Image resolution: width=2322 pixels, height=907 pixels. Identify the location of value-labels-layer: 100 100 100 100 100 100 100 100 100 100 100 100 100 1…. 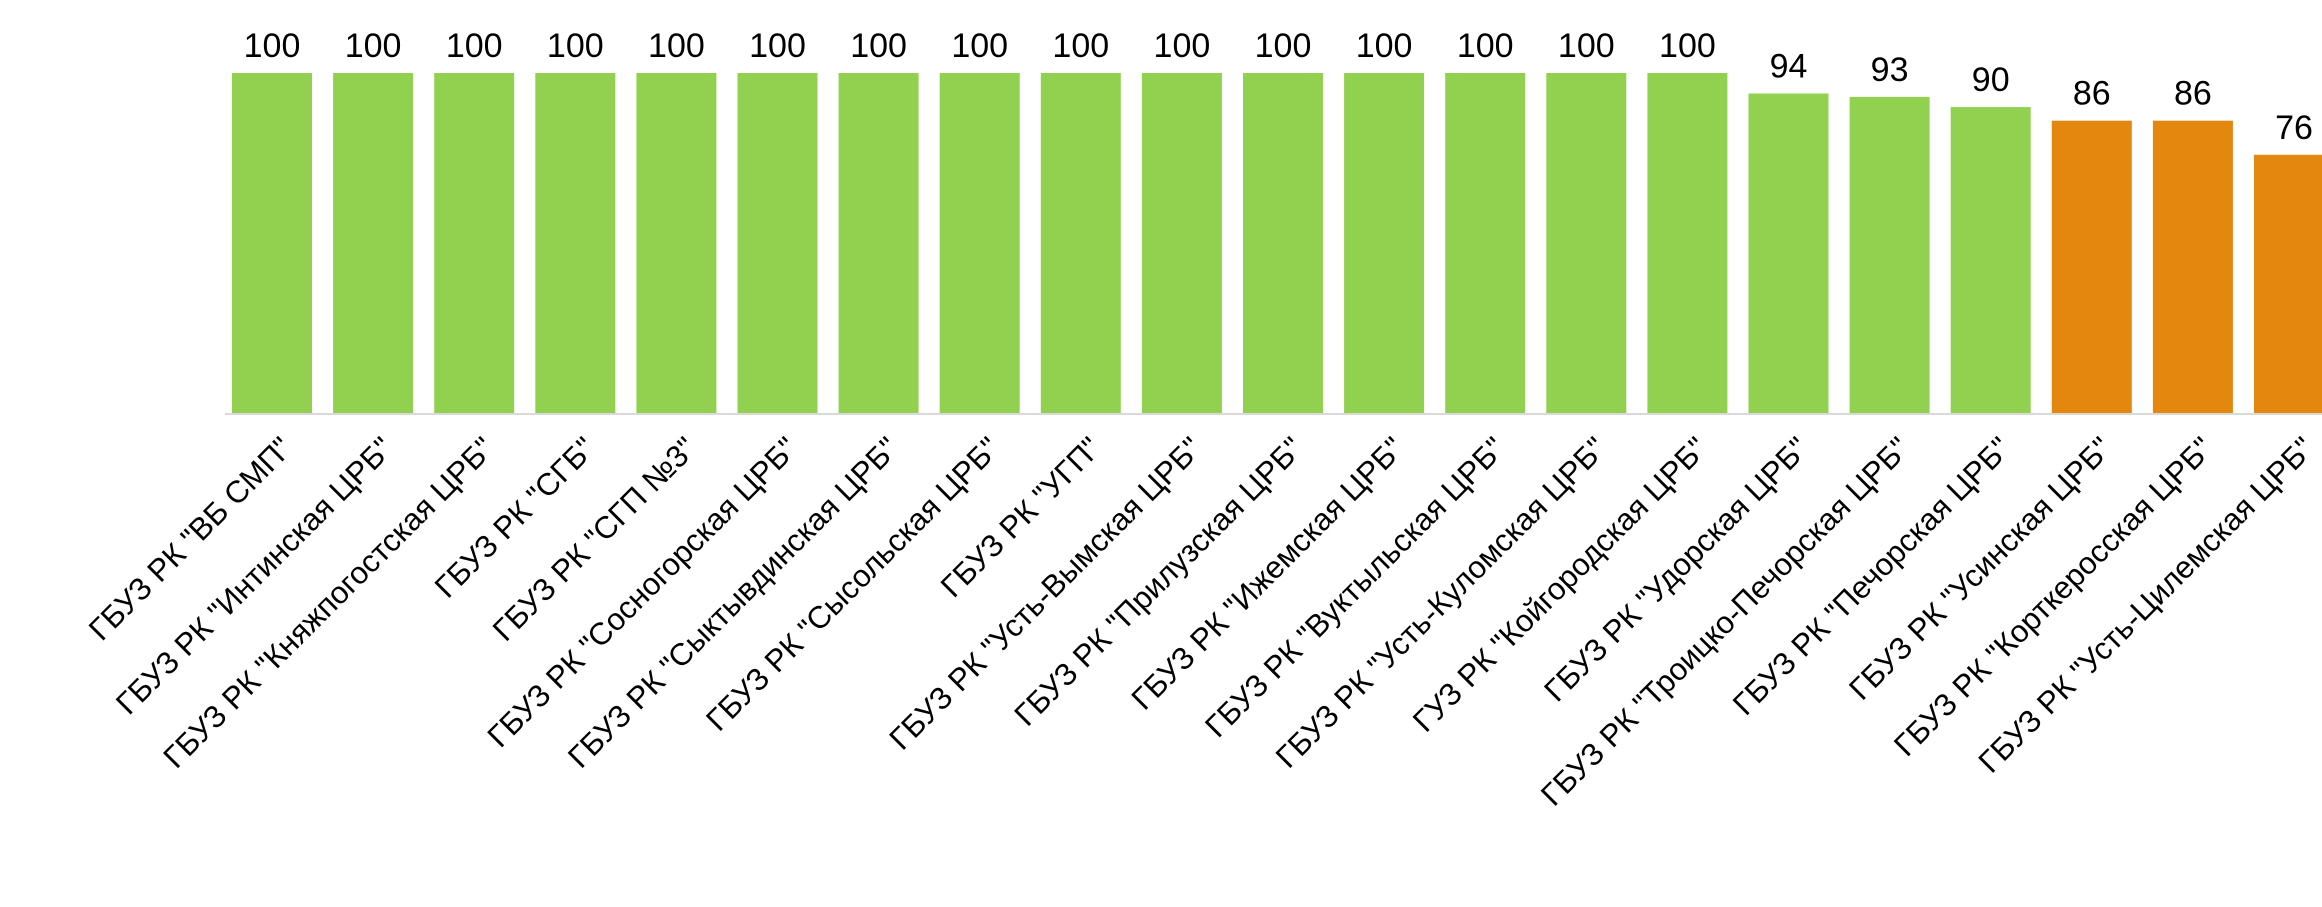
(1278, 87).